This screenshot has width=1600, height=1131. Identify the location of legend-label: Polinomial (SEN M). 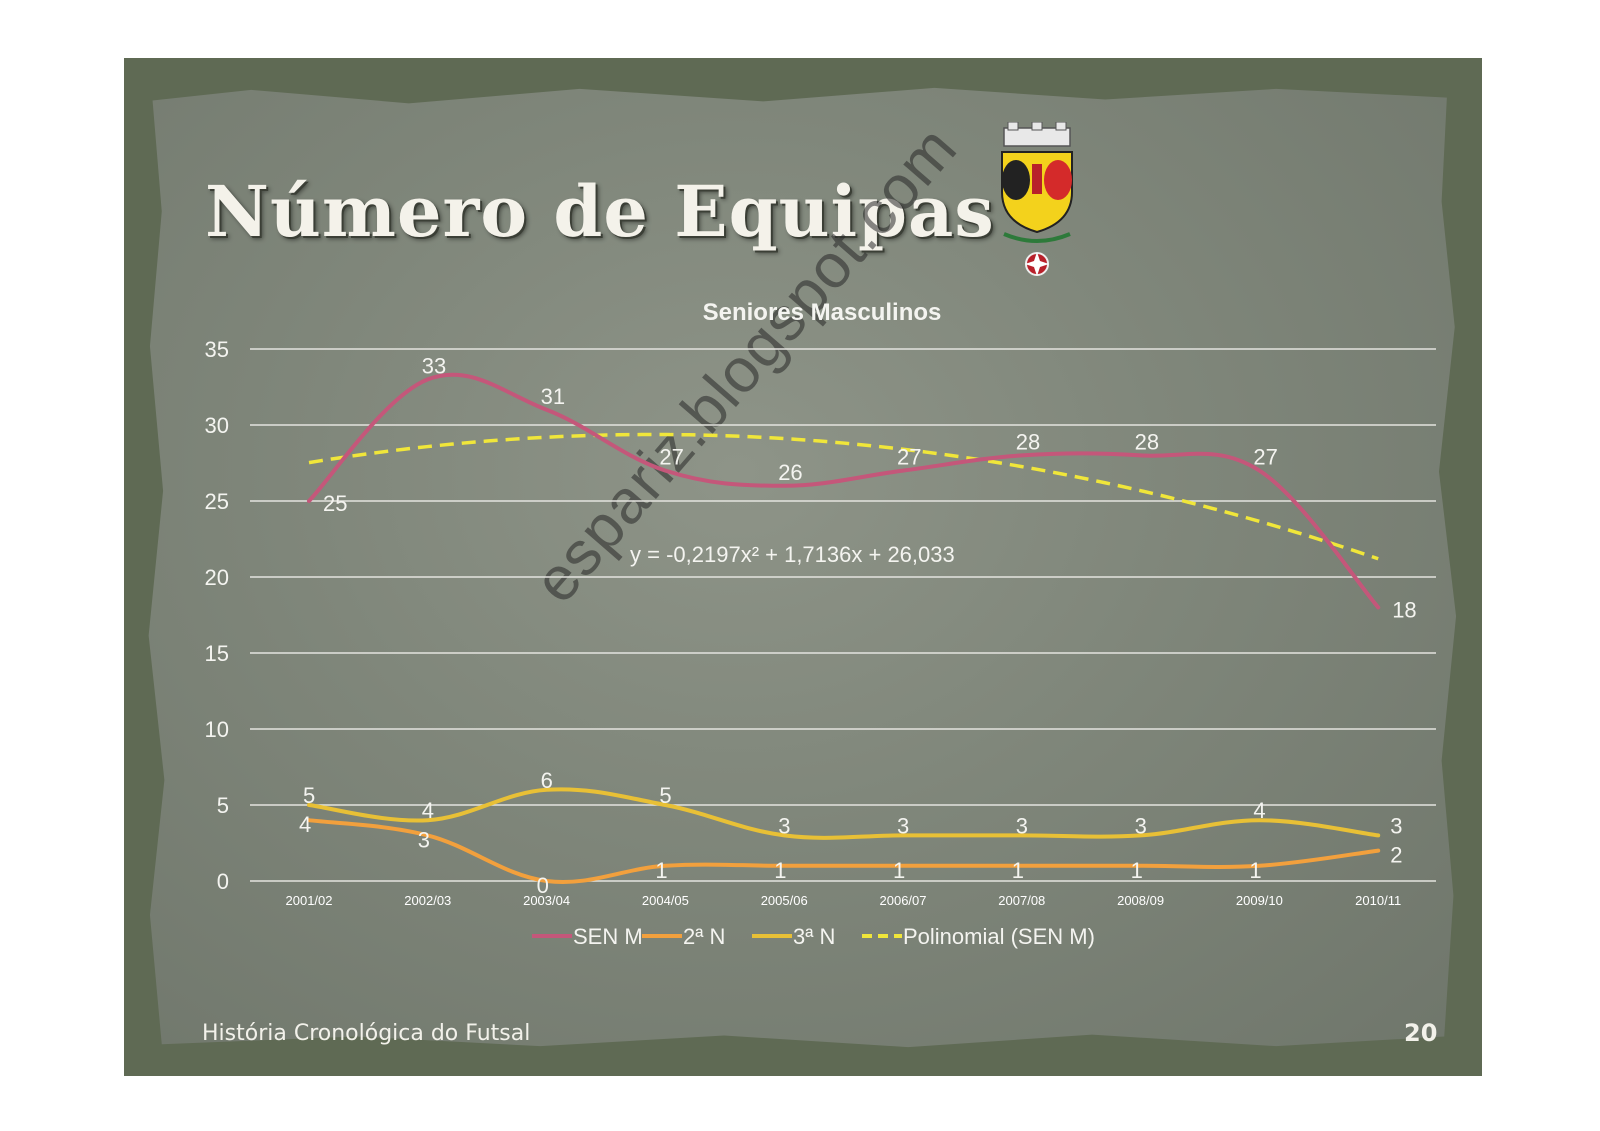
(999, 936).